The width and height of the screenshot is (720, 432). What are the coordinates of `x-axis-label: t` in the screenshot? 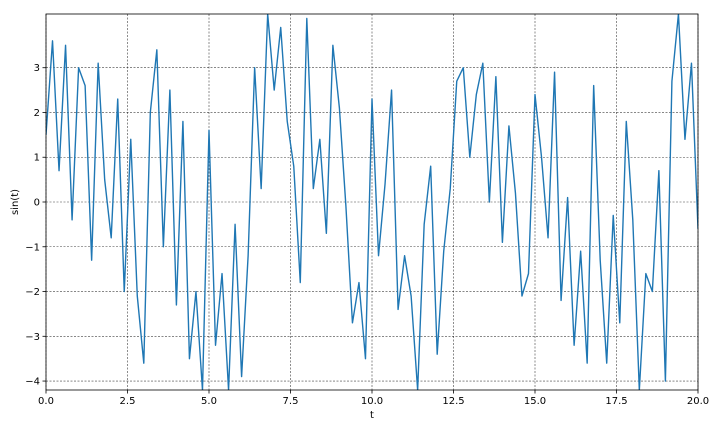 It's located at (372, 415).